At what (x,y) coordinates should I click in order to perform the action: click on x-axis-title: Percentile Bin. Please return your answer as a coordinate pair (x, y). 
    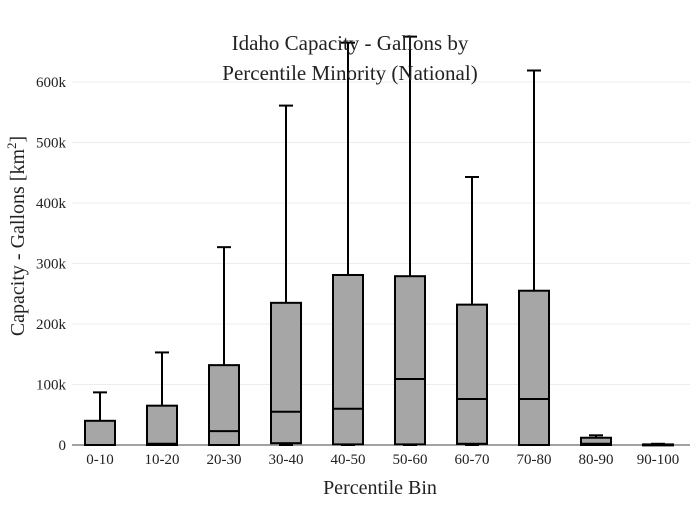
    Looking at the image, I should click on (380, 488).